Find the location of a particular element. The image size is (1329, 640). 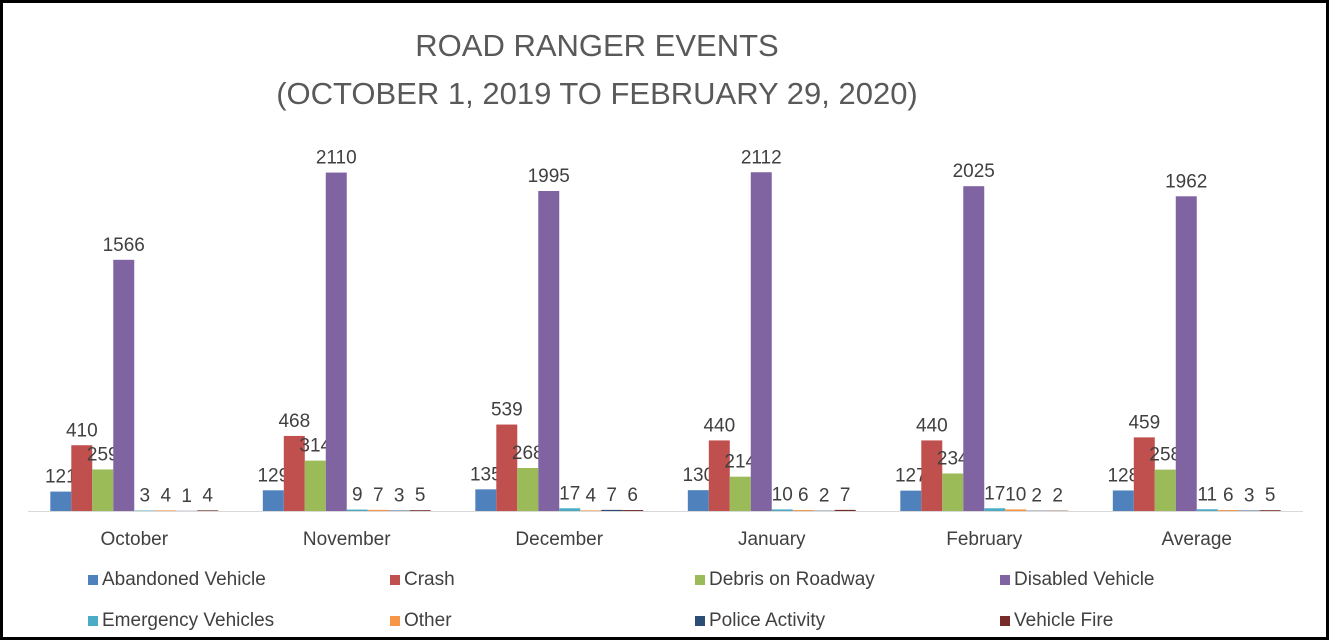

data-label: 468 is located at coordinates (294, 421).